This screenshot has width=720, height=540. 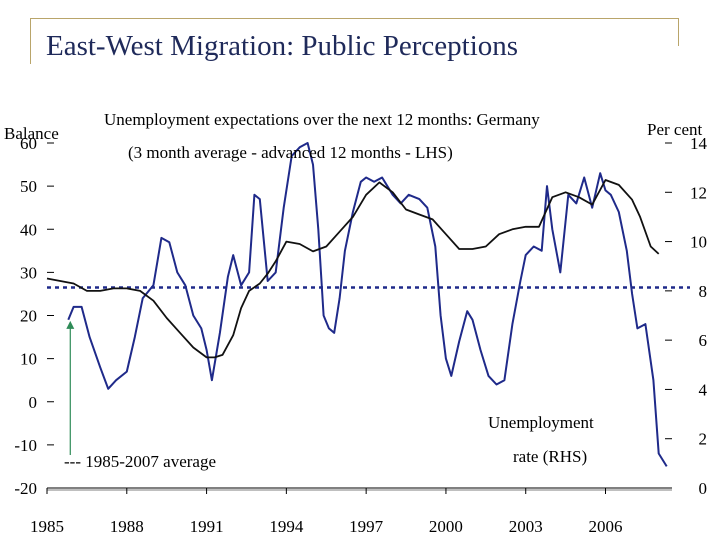 What do you see at coordinates (366, 526) in the screenshot?
I see `x-tick-label: 1997` at bounding box center [366, 526].